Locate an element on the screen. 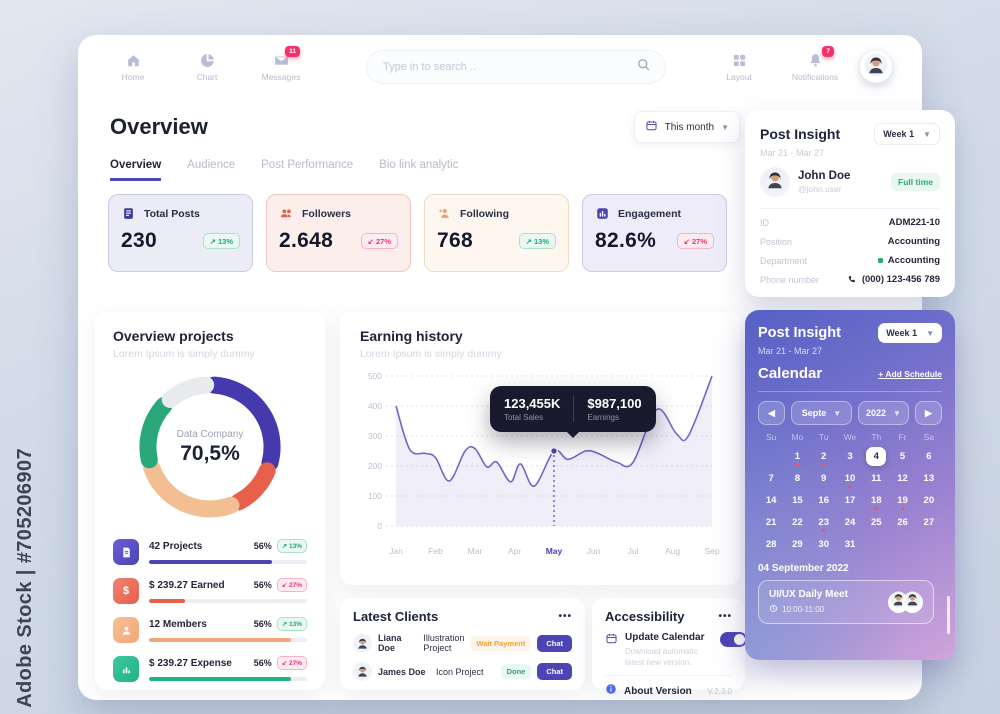  project-pct: 56% is located at coordinates (262, 663).